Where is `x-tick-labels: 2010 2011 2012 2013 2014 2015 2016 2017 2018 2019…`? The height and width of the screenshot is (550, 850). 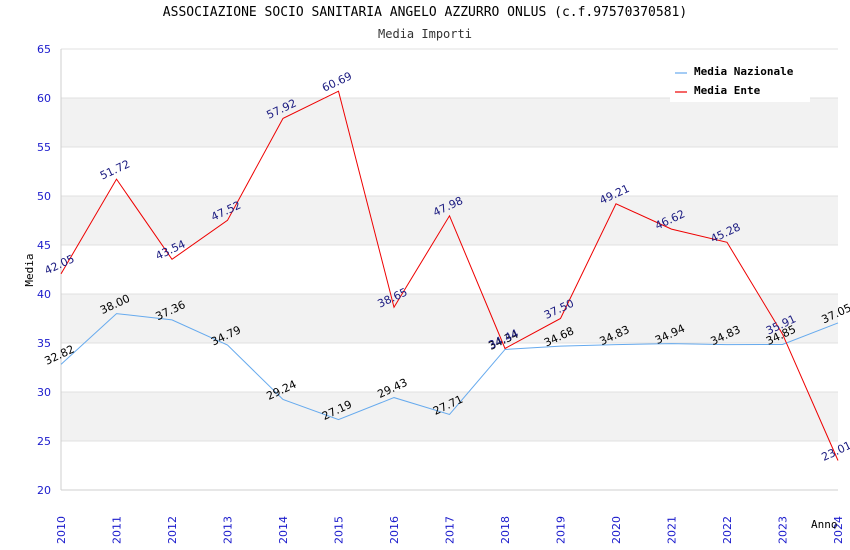 x-tick-labels: 2010 2011 2012 2013 2014 2015 2016 2017 2018 2019… is located at coordinates (450, 530).